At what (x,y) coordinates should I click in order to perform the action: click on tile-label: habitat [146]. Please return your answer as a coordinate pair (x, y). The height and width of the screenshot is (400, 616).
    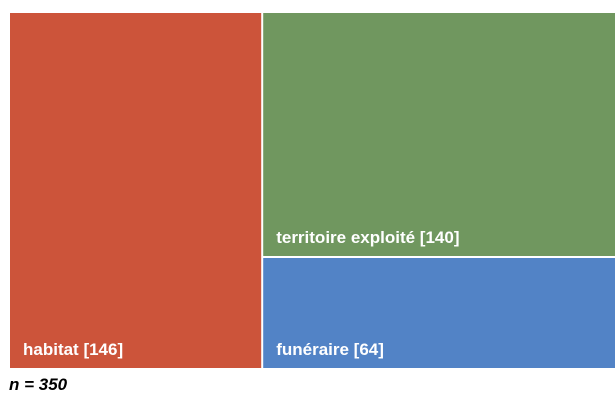
    Looking at the image, I should click on (73, 349).